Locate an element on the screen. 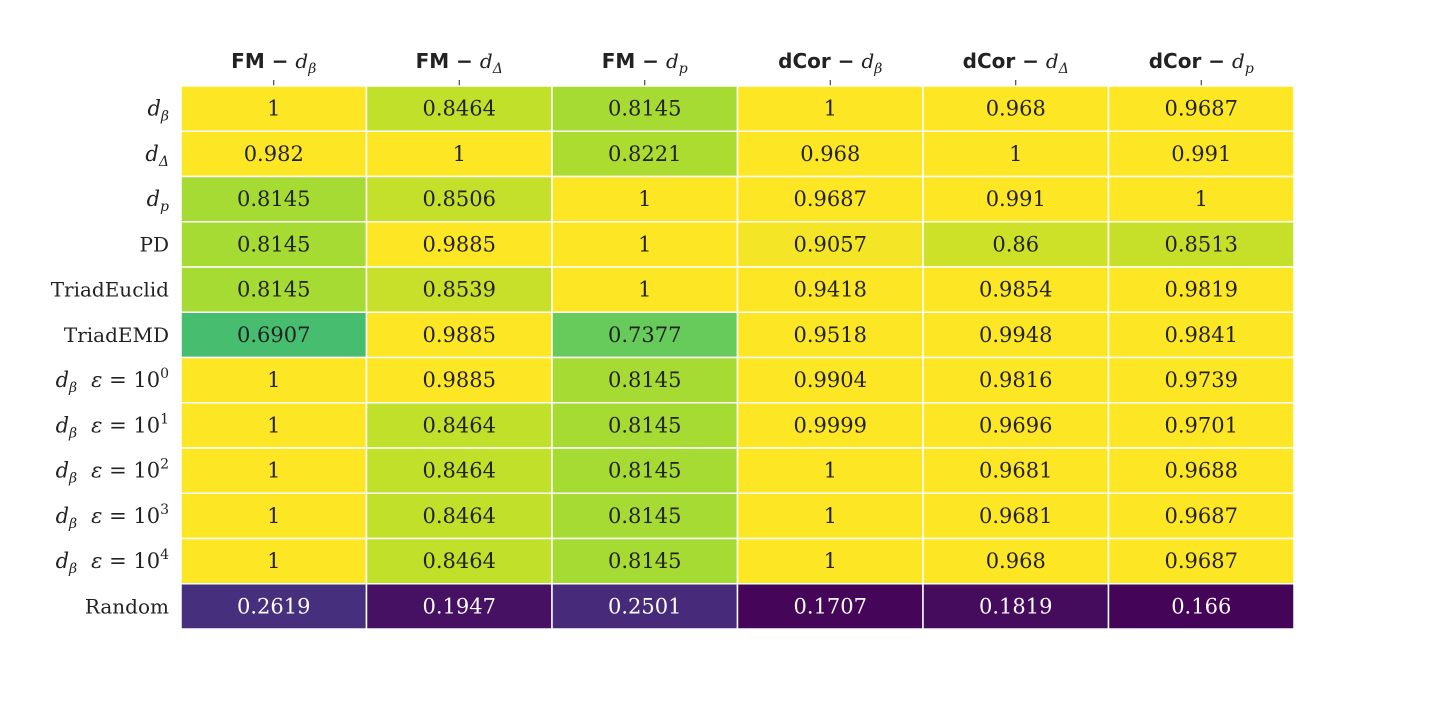 This screenshot has width=1440, height=720. heatmap-cell-r8-c2 is located at coordinates (645, 470).